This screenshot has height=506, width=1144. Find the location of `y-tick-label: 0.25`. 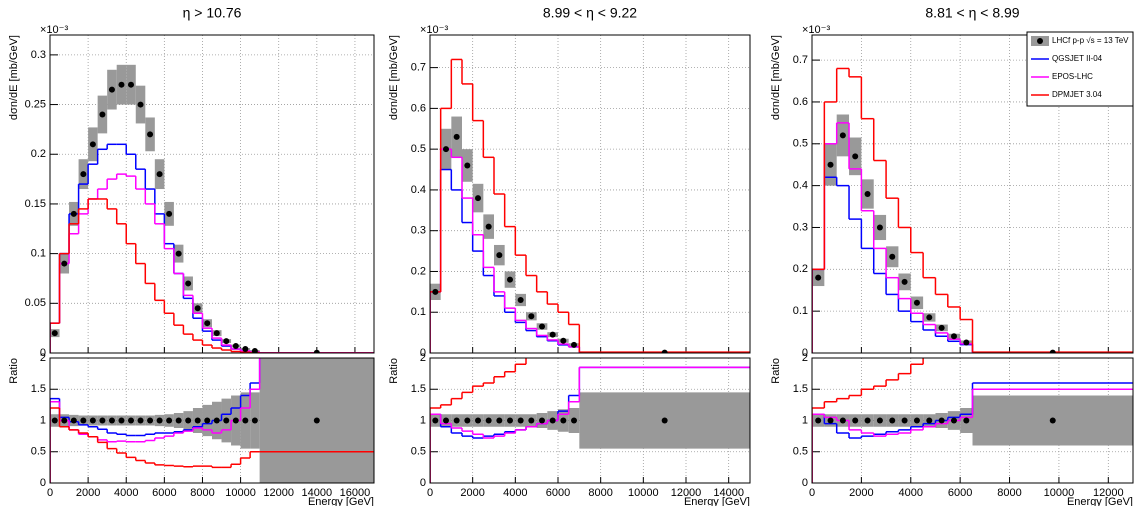

y-tick-label: 0.25 is located at coordinates (35, 104).